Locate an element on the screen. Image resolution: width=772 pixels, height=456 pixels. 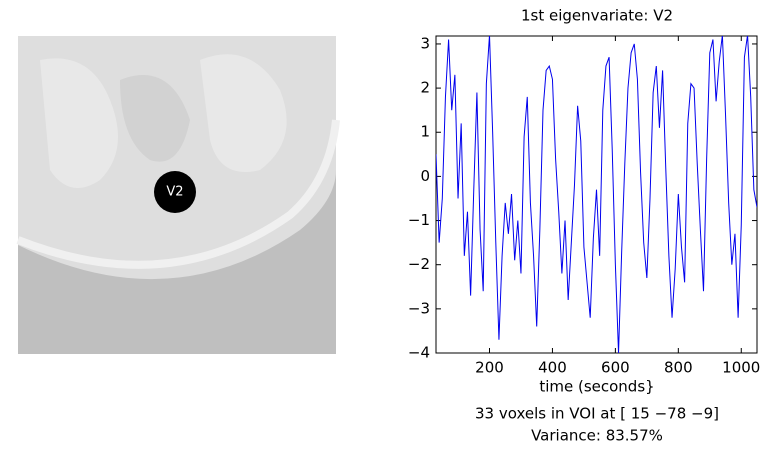
voi-label: V2 is located at coordinates (174, 192).